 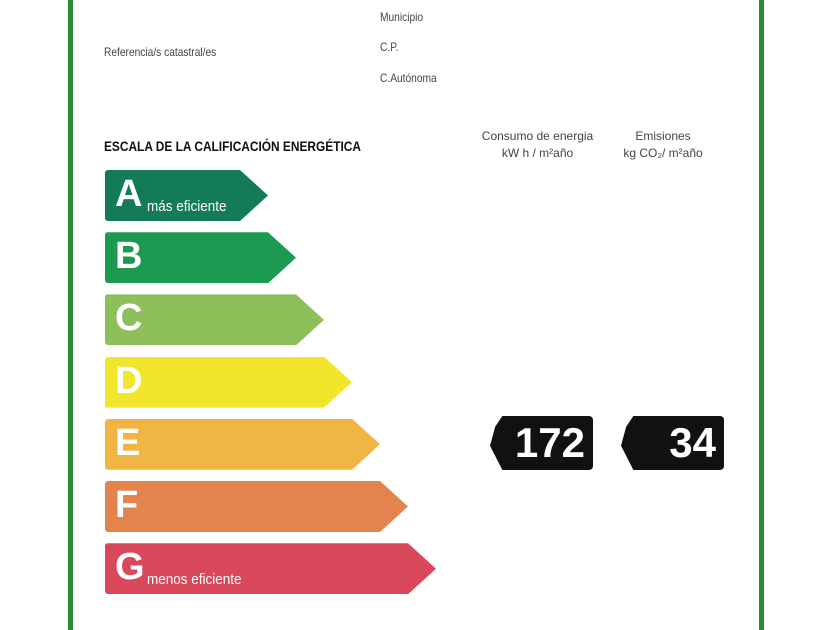 What do you see at coordinates (242, 444) in the screenshot?
I see `rating-bar-e: E` at bounding box center [242, 444].